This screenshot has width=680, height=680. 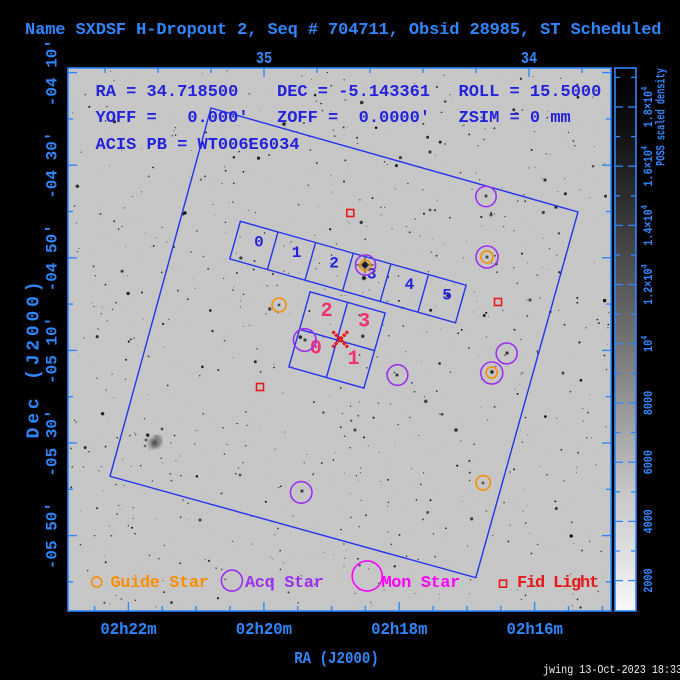 What do you see at coordinates (648, 225) in the screenshot?
I see `svg-text: 1.4×104` at bounding box center [648, 225].